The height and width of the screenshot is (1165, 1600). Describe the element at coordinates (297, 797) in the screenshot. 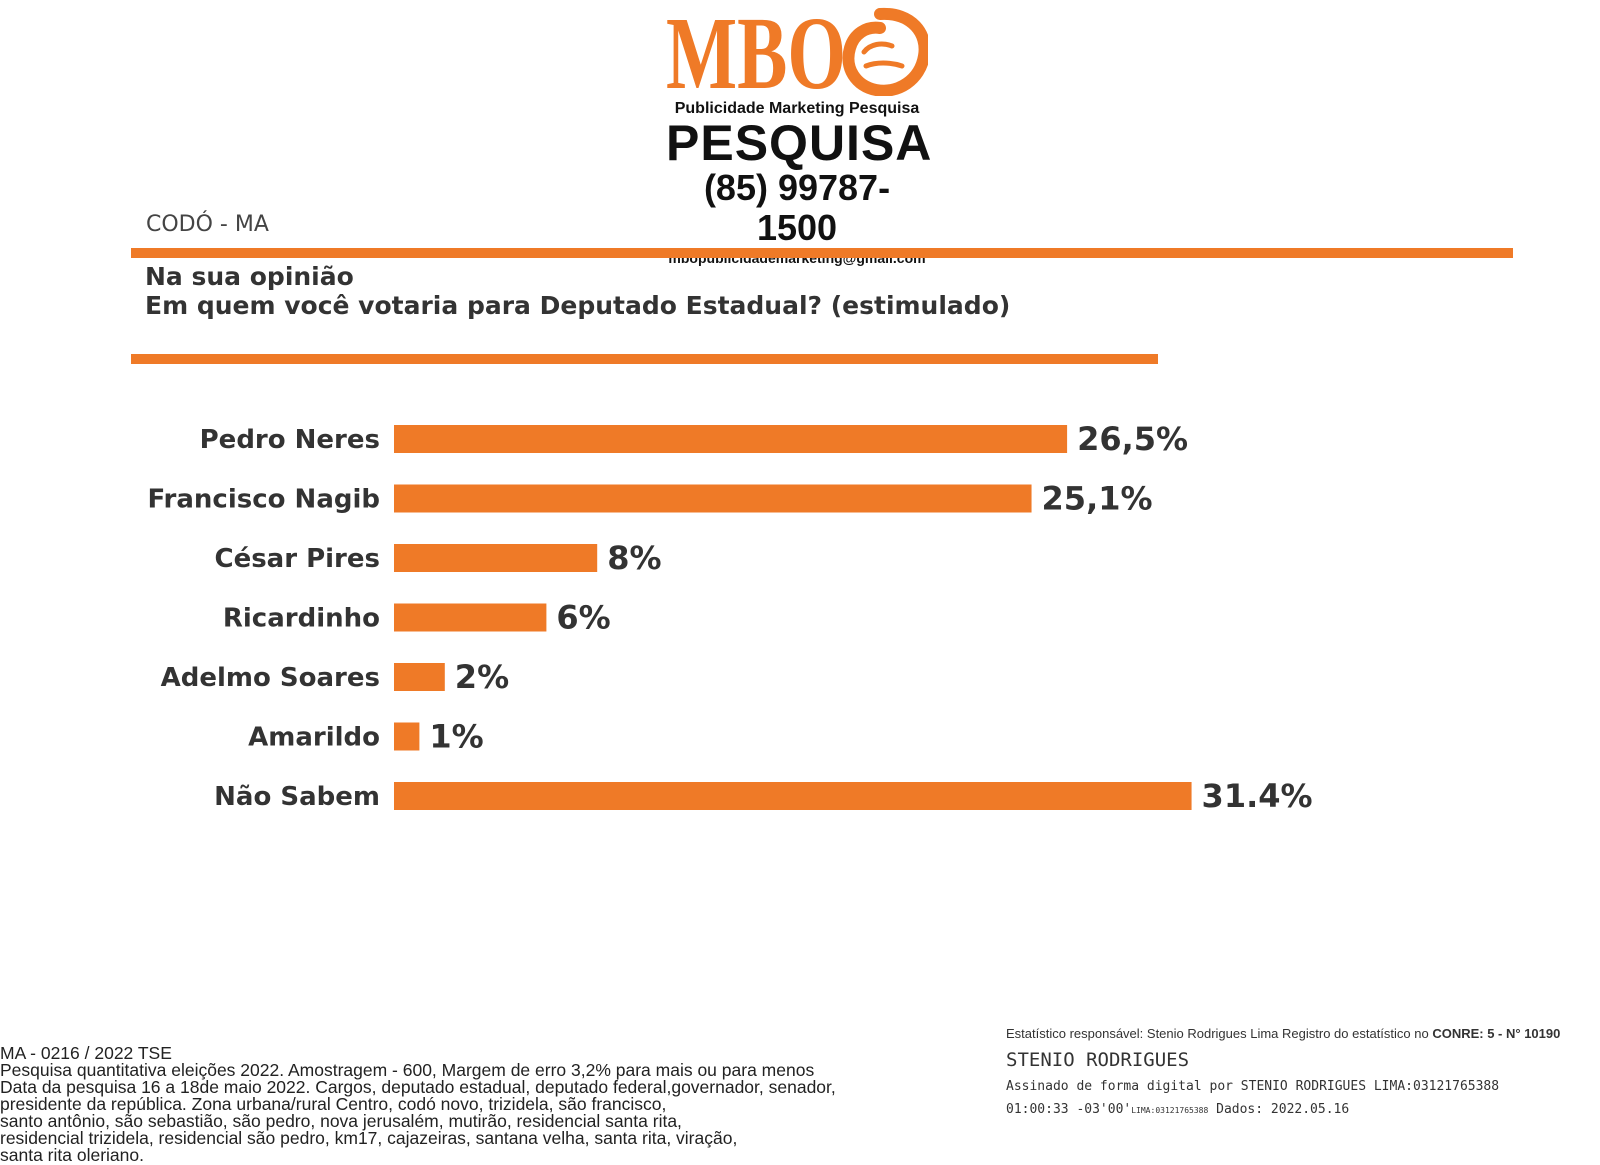

I see `category-label: Não Sabem` at that location.